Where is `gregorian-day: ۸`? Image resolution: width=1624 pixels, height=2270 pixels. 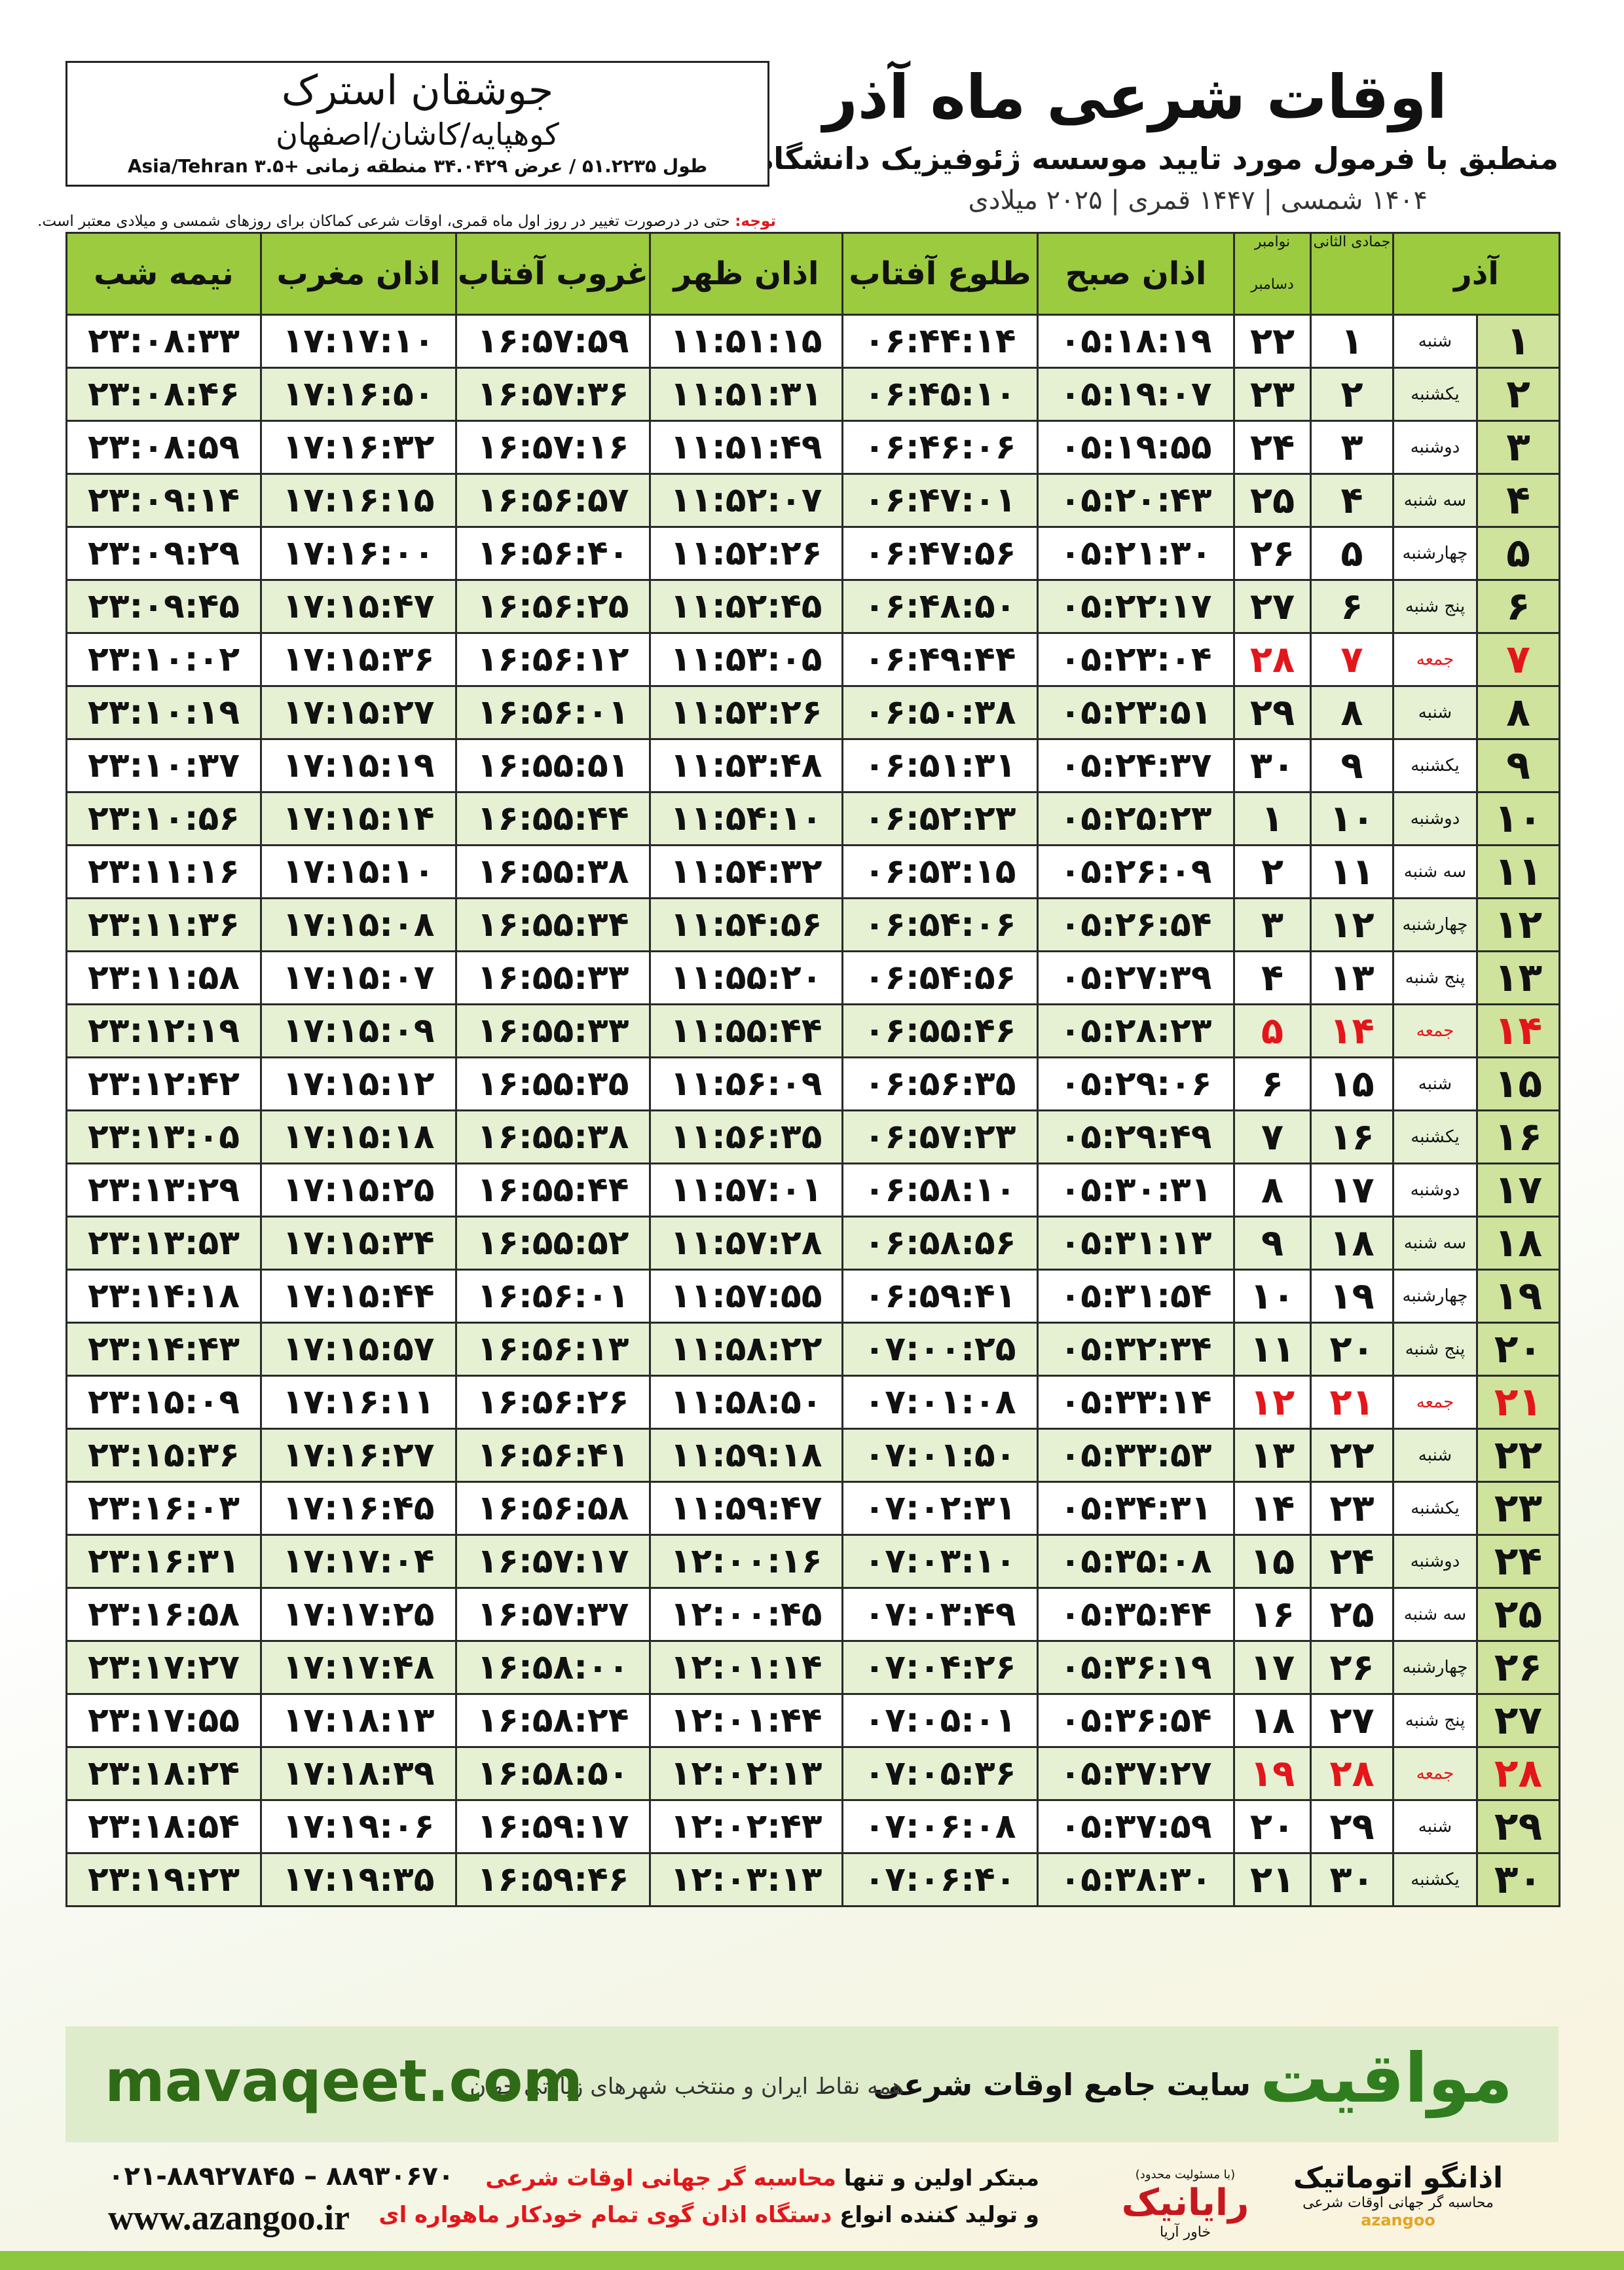 gregorian-day: ۸ is located at coordinates (1272, 1190).